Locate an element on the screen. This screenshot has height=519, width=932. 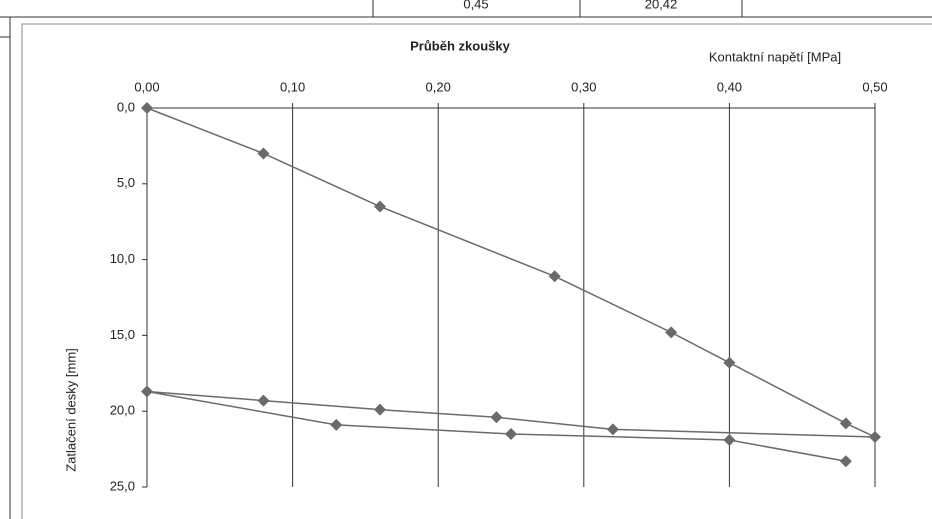
x-tick-label: 0,40 is located at coordinates (729, 86).